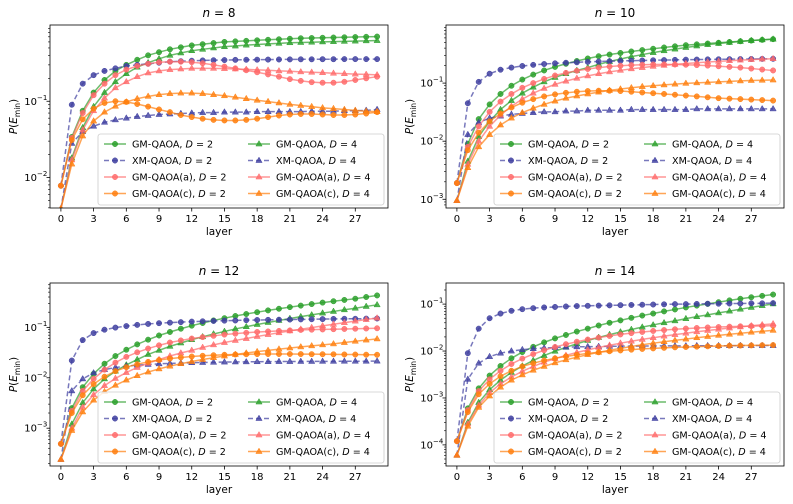  What do you see at coordinates (165, 194) in the screenshot?
I see `legend-method: GM-QAOA(c),` at bounding box center [165, 194].